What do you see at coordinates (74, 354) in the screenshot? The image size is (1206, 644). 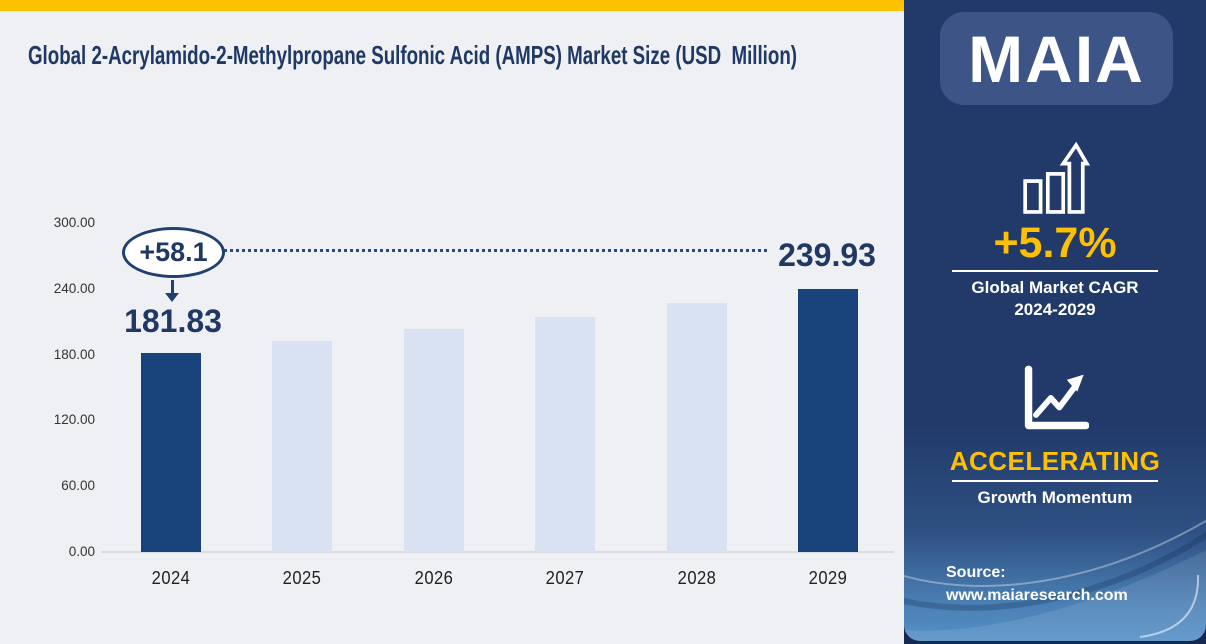 I see `y-axis-tick-180.00: 180.00` at bounding box center [74, 354].